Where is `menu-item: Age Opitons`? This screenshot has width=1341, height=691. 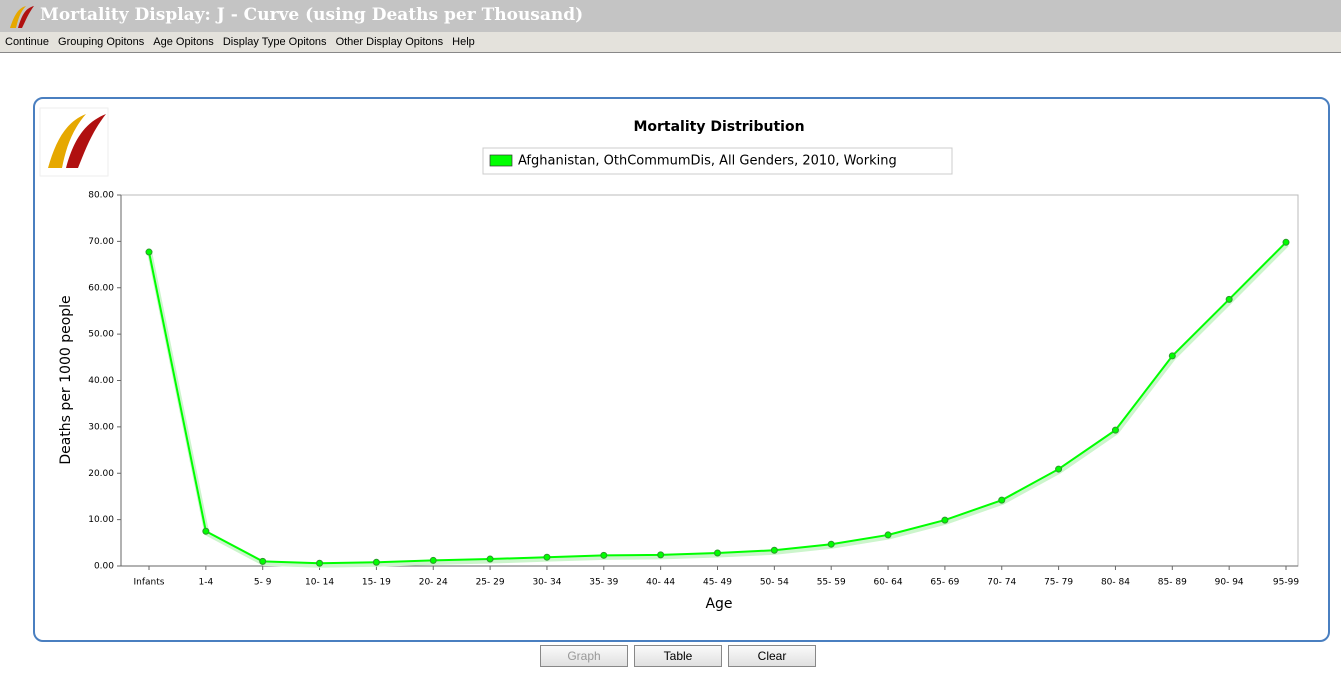
menu-item: Age Opitons is located at coordinates (183, 42).